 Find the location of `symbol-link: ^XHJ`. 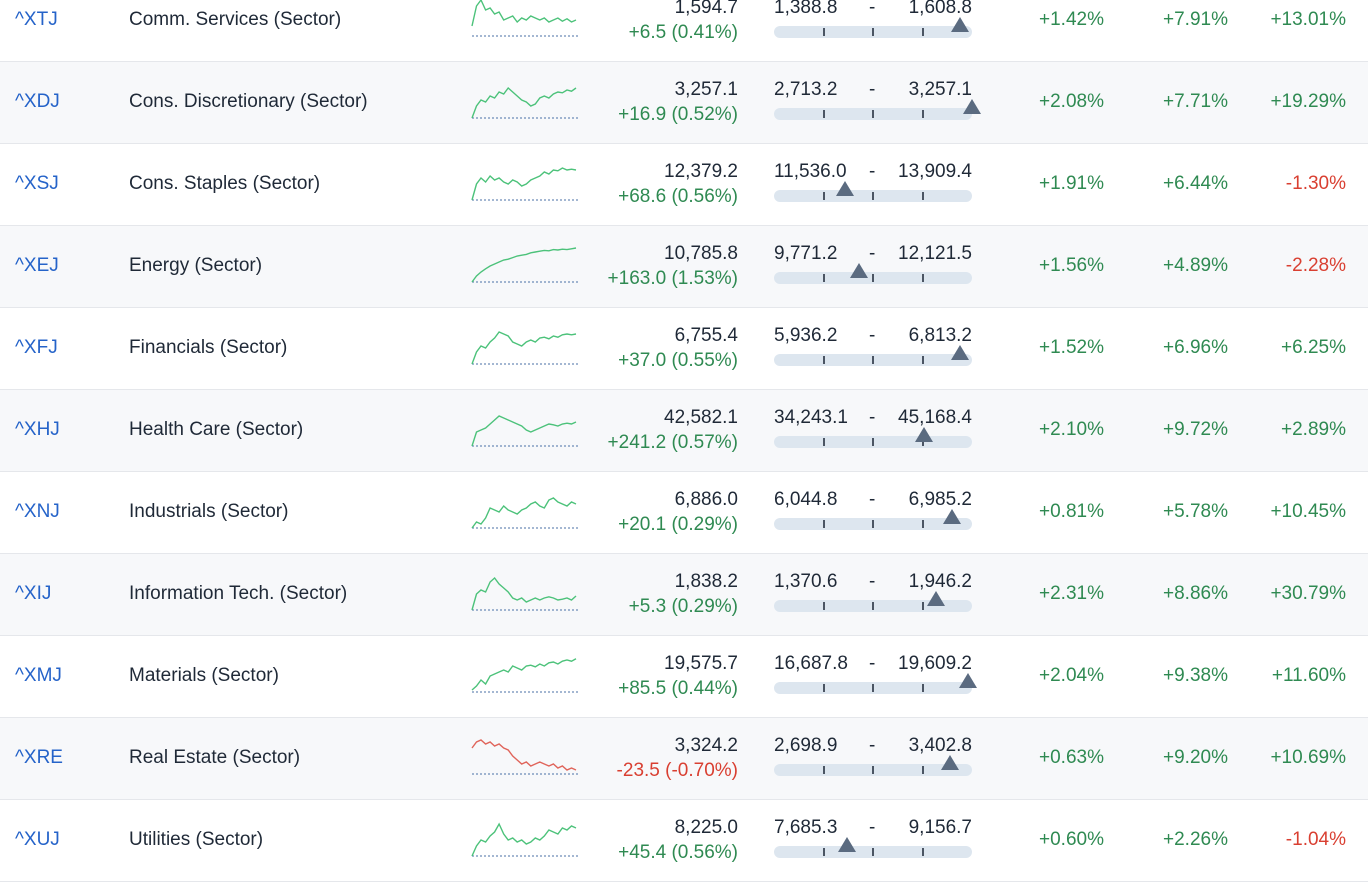

symbol-link: ^XHJ is located at coordinates (37, 429).